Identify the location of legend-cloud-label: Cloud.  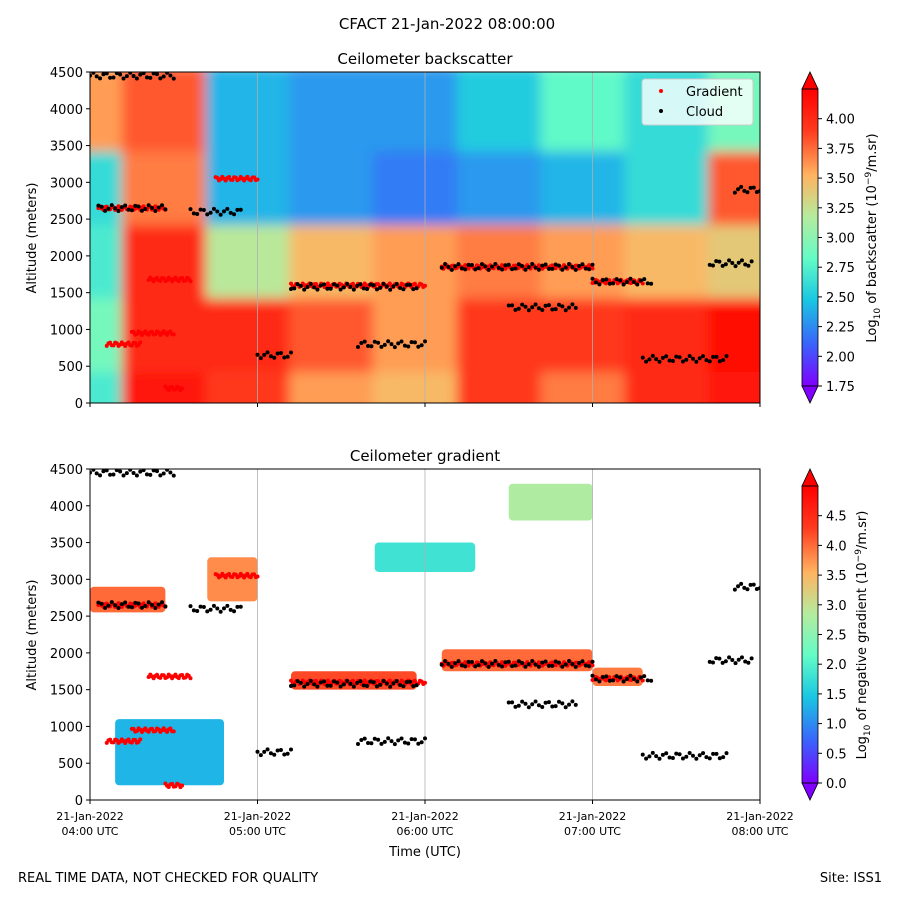
(704, 112).